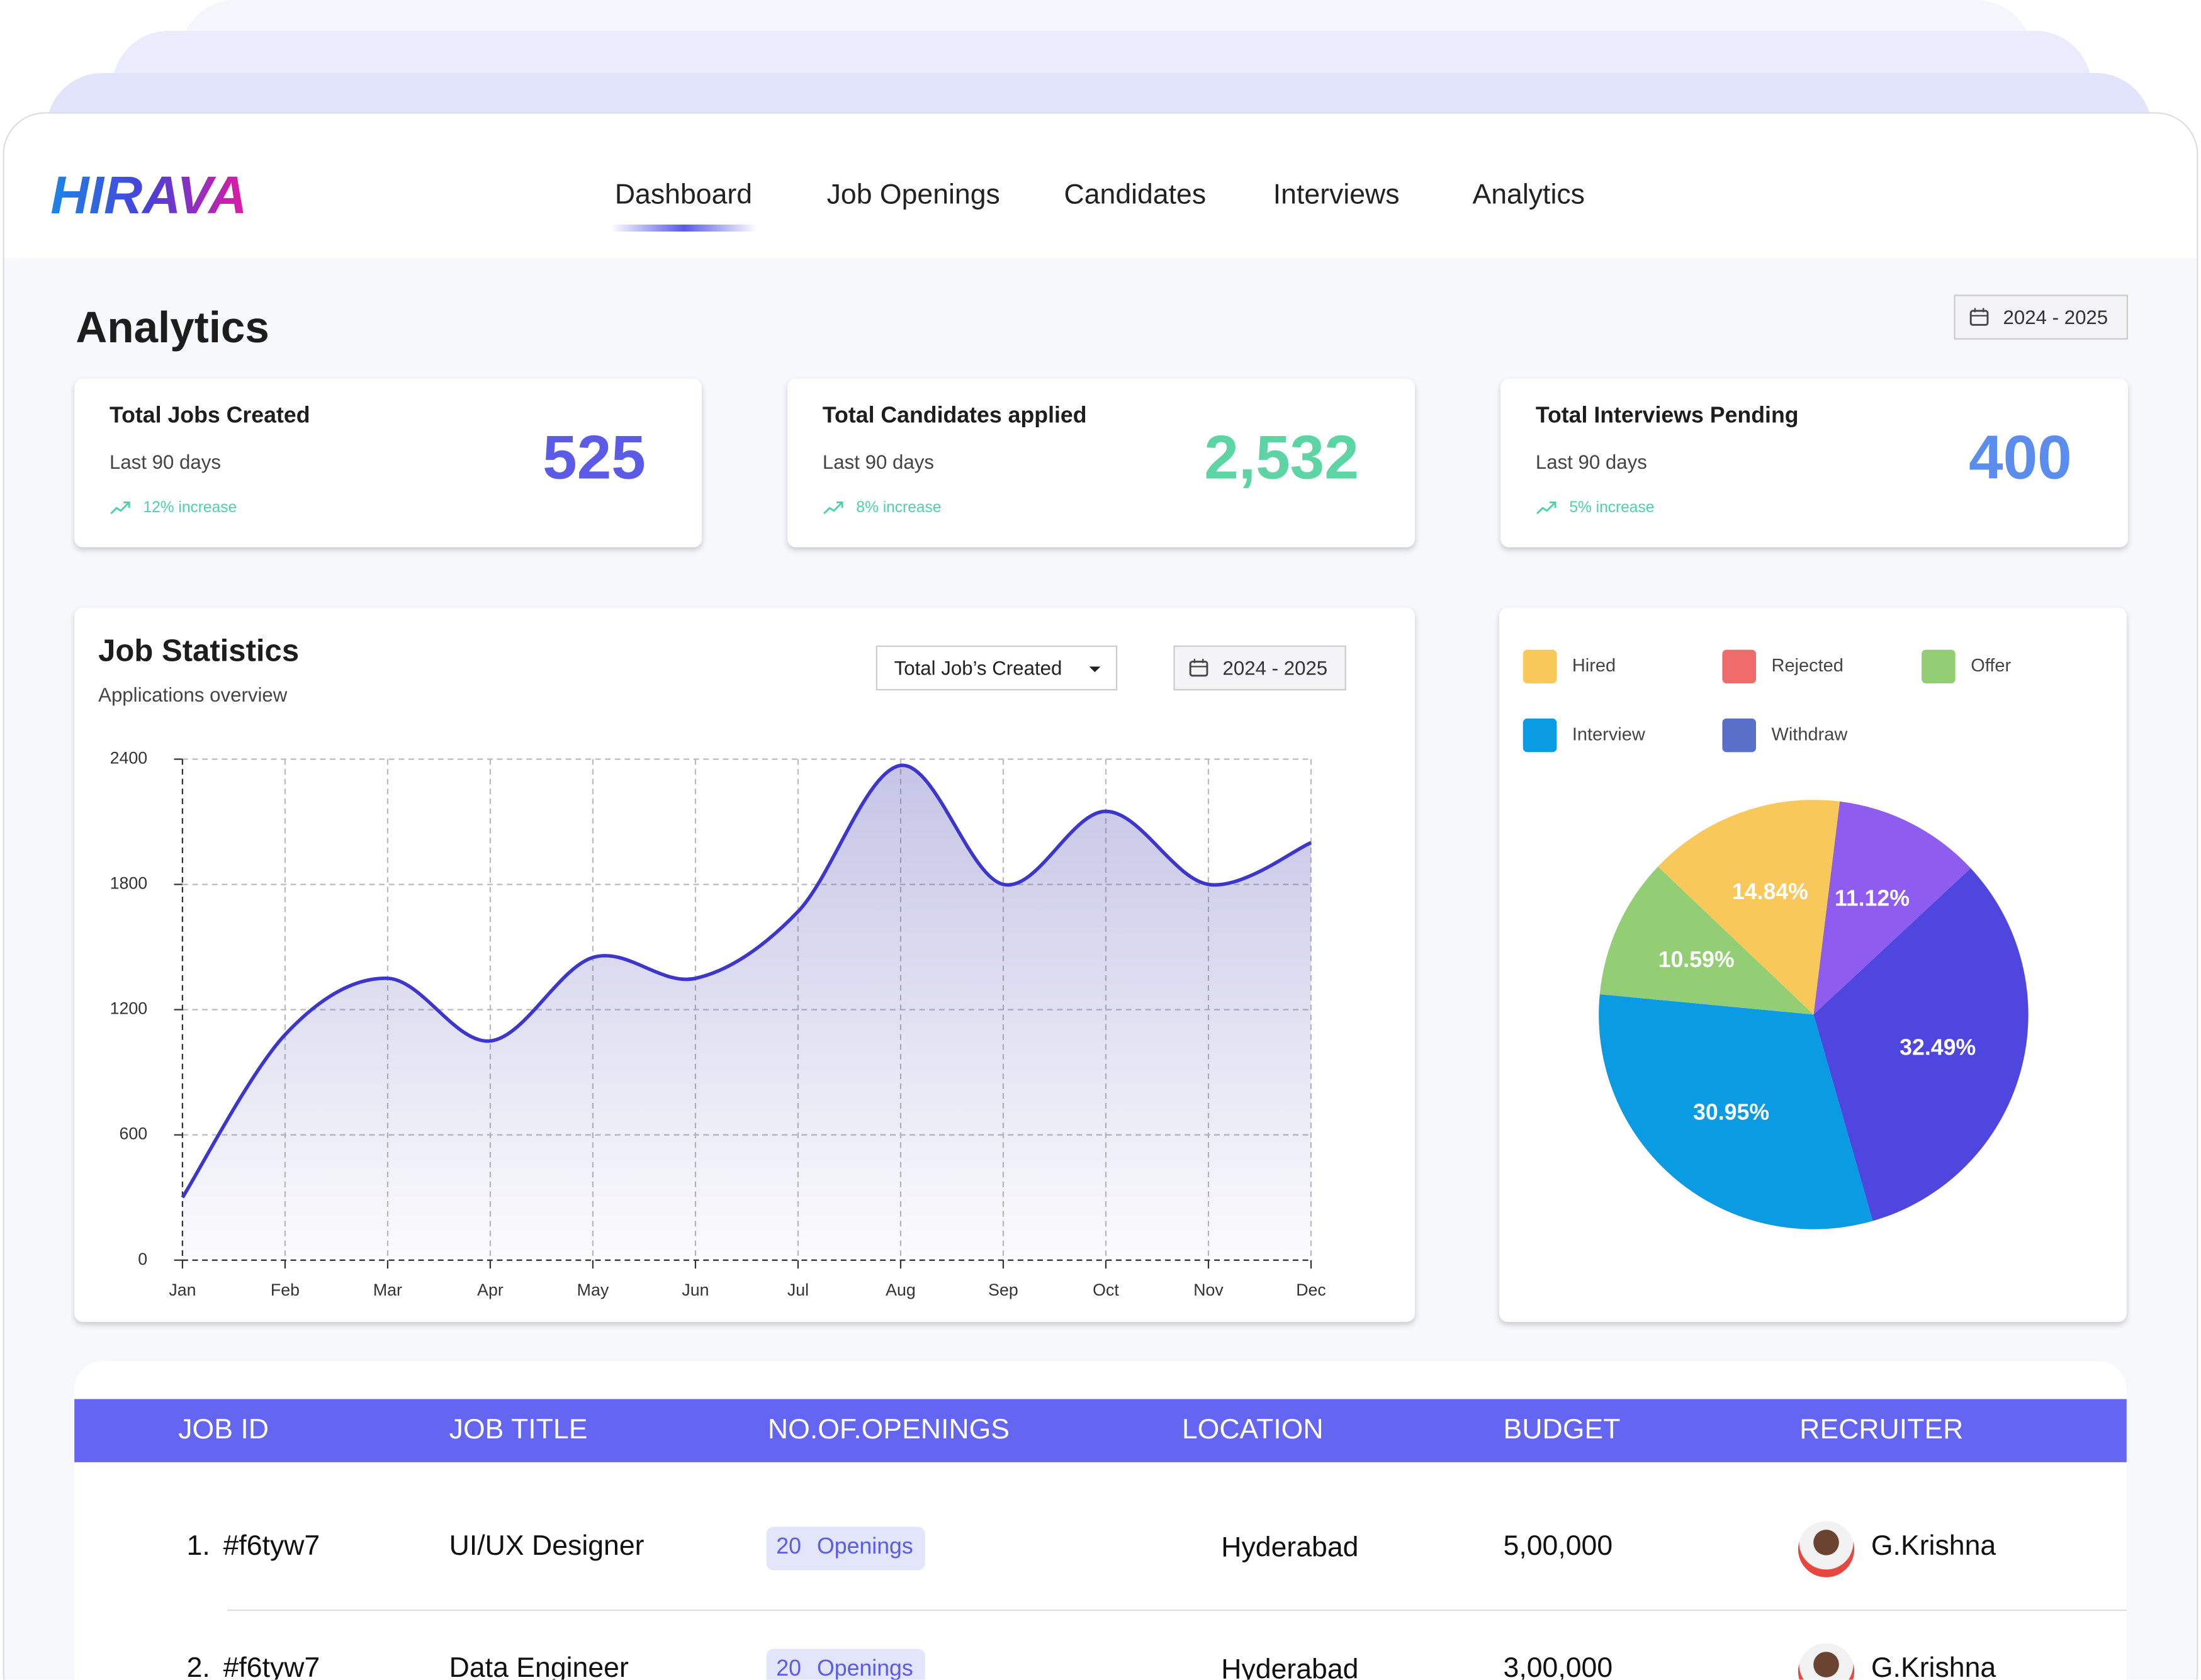 This screenshot has width=2201, height=1680. What do you see at coordinates (198, 1546) in the screenshot?
I see `row-index: 1.` at bounding box center [198, 1546].